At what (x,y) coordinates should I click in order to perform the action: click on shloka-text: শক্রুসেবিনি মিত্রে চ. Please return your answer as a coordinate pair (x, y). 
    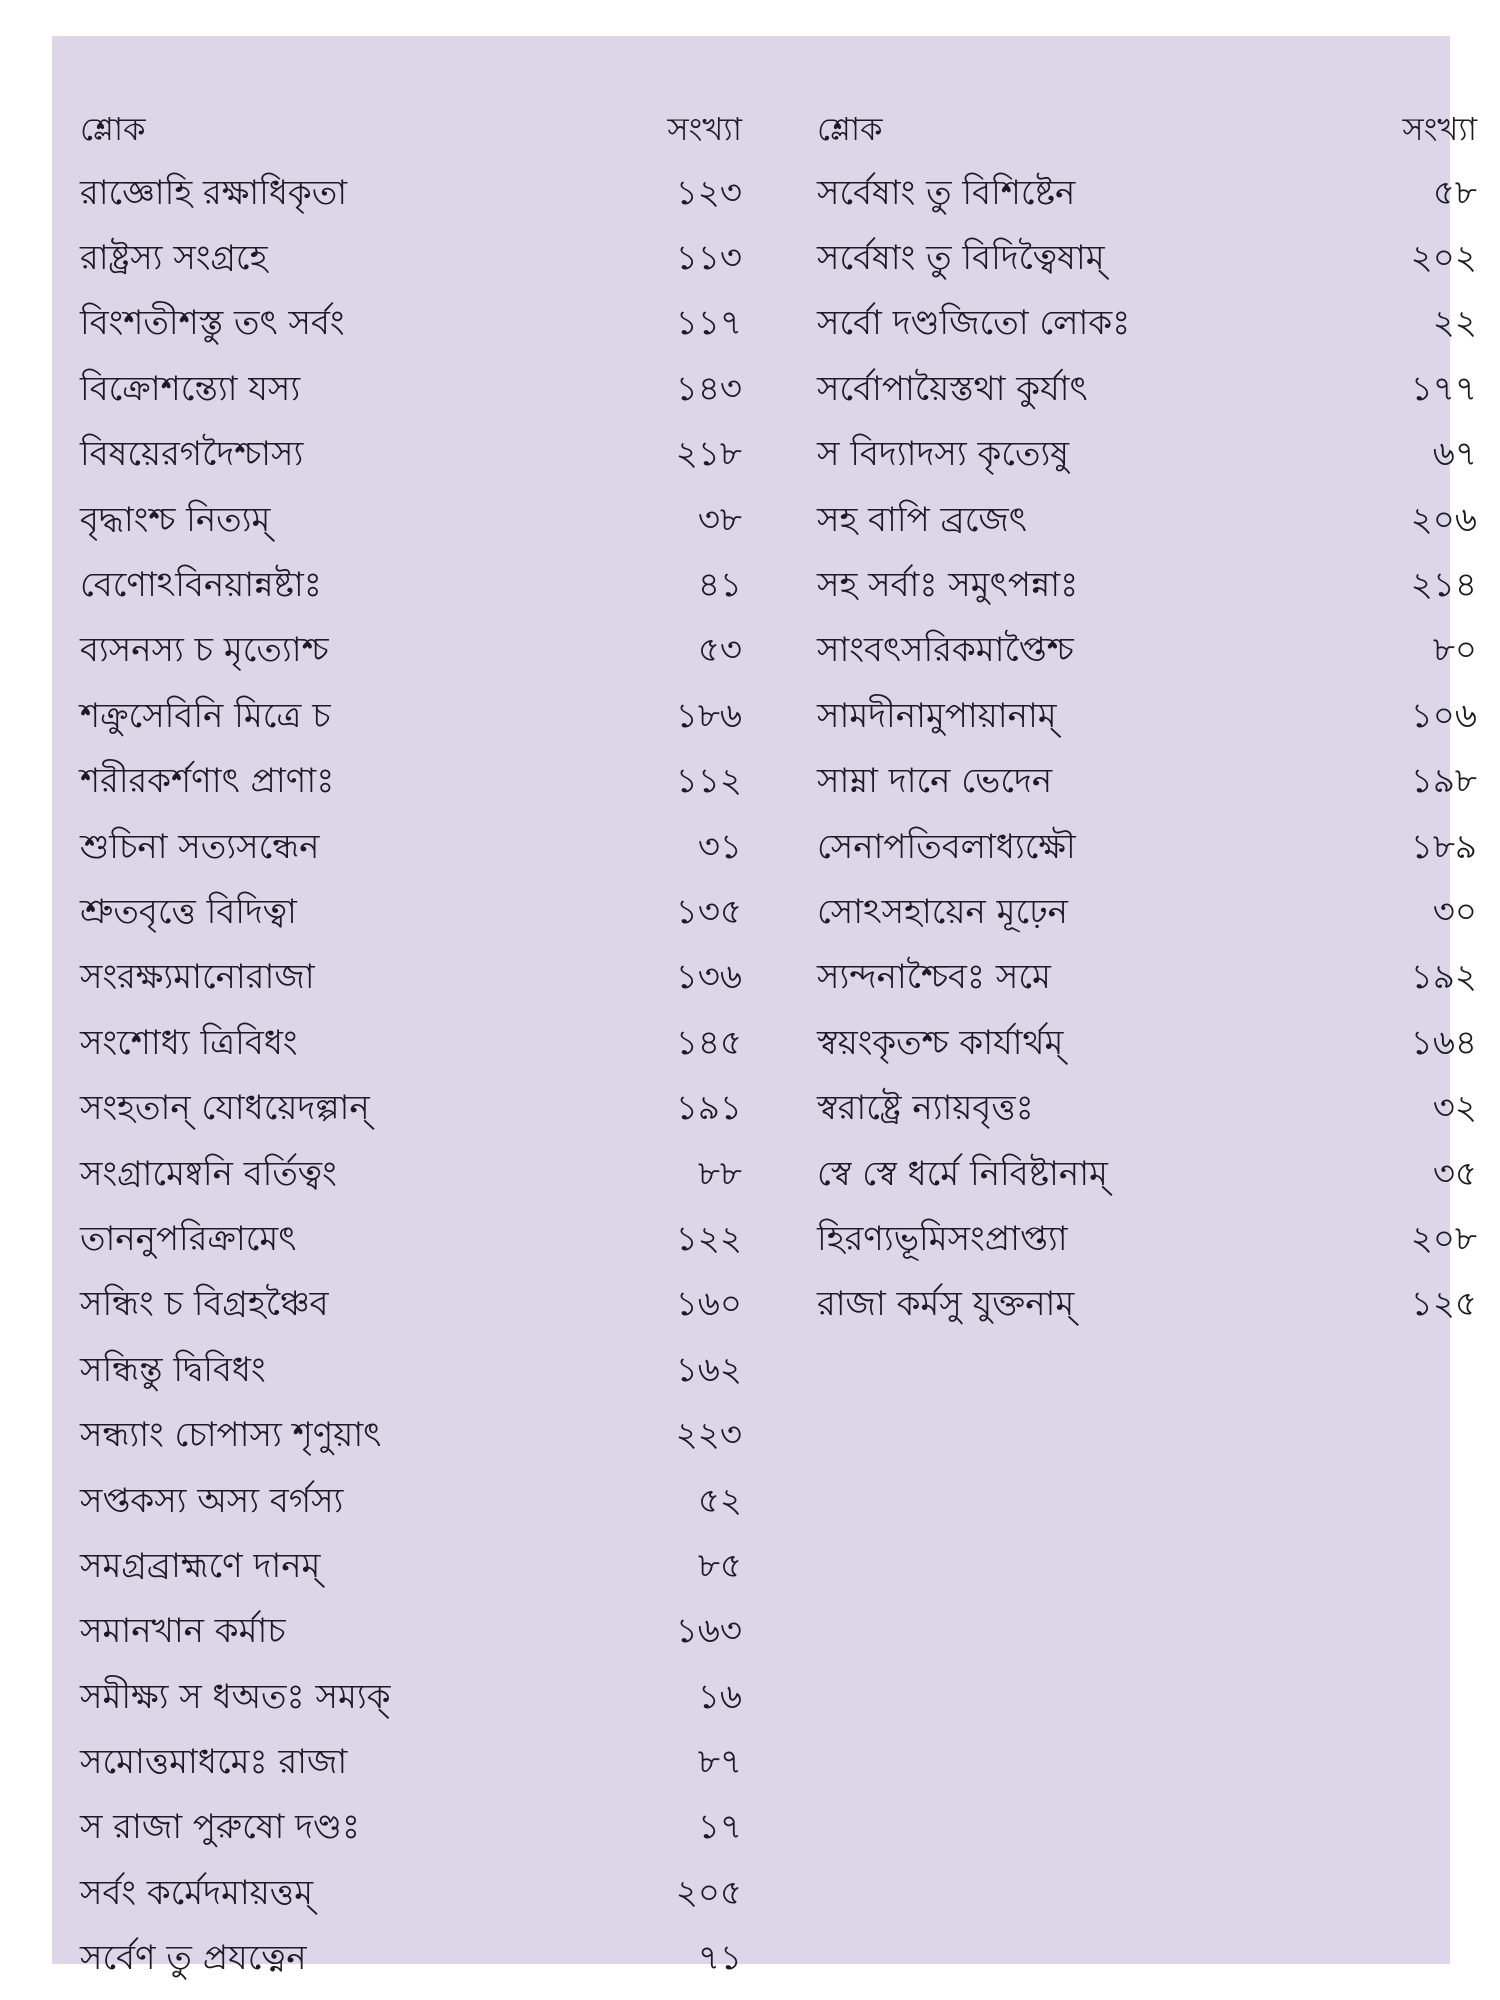
    Looking at the image, I should click on (205, 715).